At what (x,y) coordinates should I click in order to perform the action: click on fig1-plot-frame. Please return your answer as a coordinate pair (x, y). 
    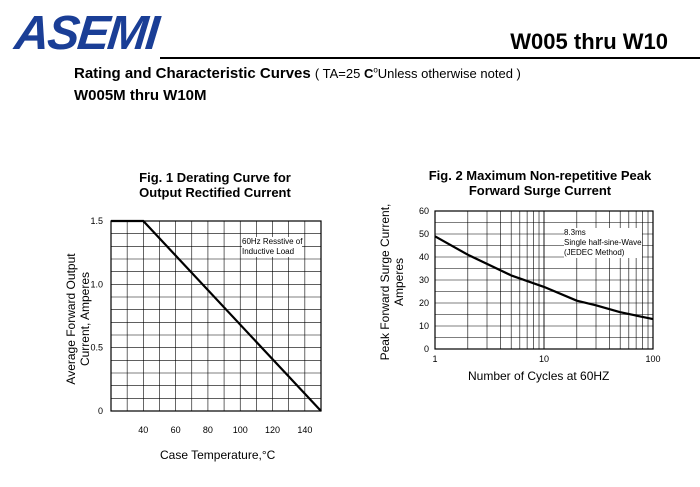
    Looking at the image, I should click on (216, 316).